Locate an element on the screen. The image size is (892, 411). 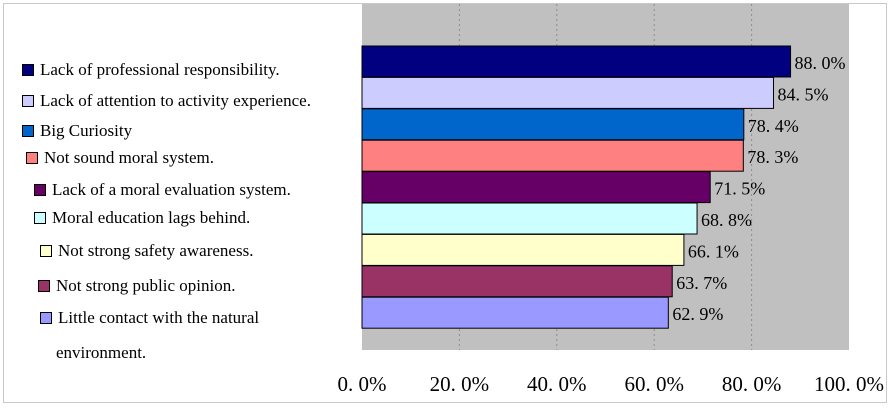
legend-item: Not strong public opinion. is located at coordinates (136, 286).